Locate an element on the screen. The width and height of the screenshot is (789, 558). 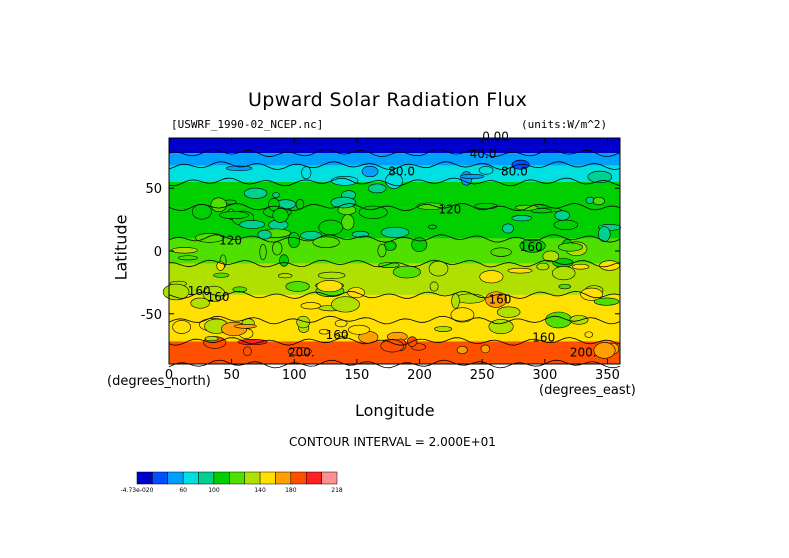
x-tick-label: 200 is located at coordinates (419, 375).